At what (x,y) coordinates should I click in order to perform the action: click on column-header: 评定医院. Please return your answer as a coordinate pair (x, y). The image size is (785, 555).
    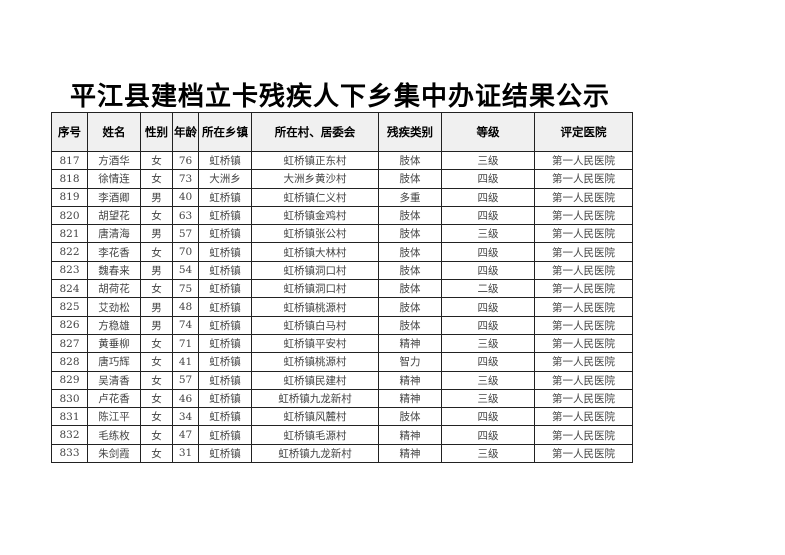
    Looking at the image, I should click on (583, 132).